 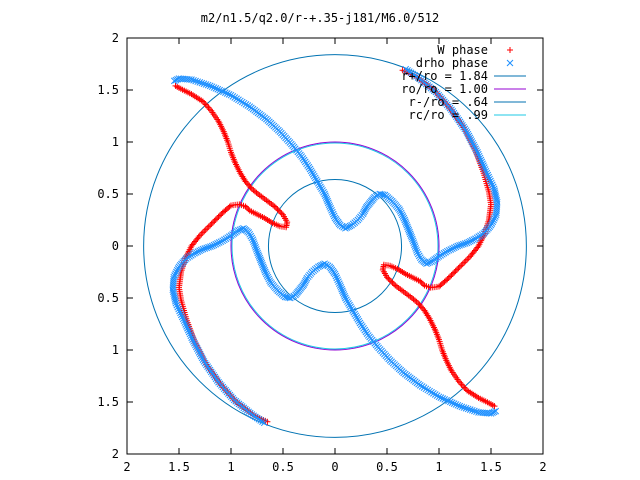 I want to click on y-tick-label: 0.5, so click(x=108, y=298).